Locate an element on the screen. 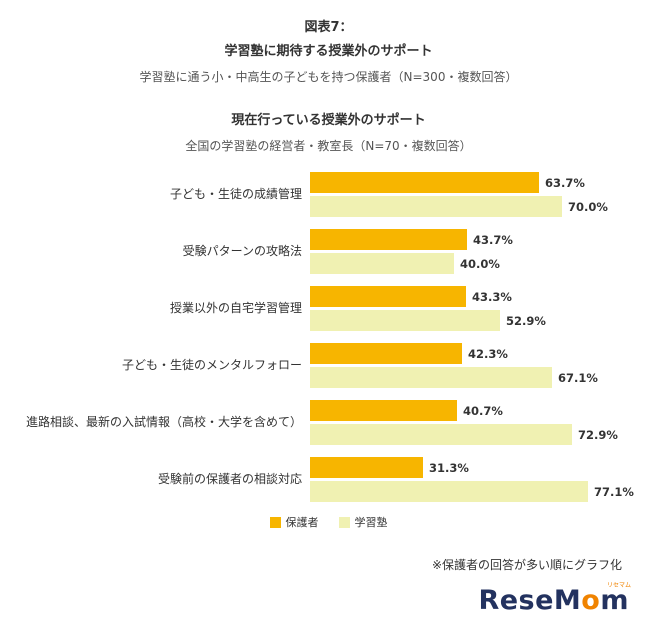 The width and height of the screenshot is (657, 626). chart-row: 子ども・生徒のメンタルフォロー 42.3% 67.1% is located at coordinates (328, 365).